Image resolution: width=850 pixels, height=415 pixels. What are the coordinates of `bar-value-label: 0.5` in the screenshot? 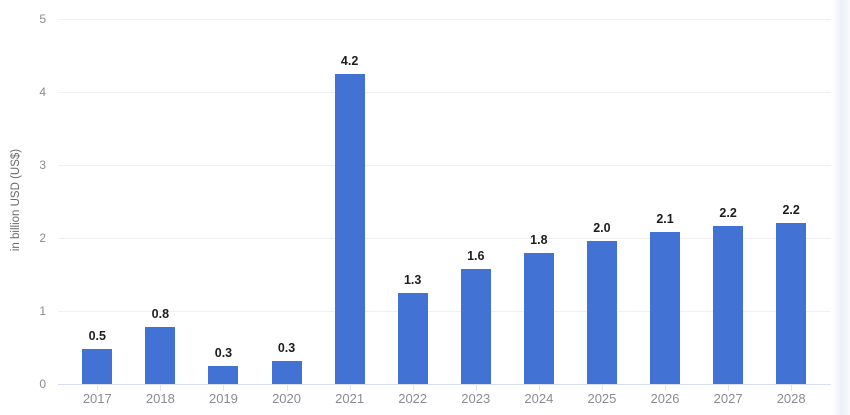 It's located at (97, 335).